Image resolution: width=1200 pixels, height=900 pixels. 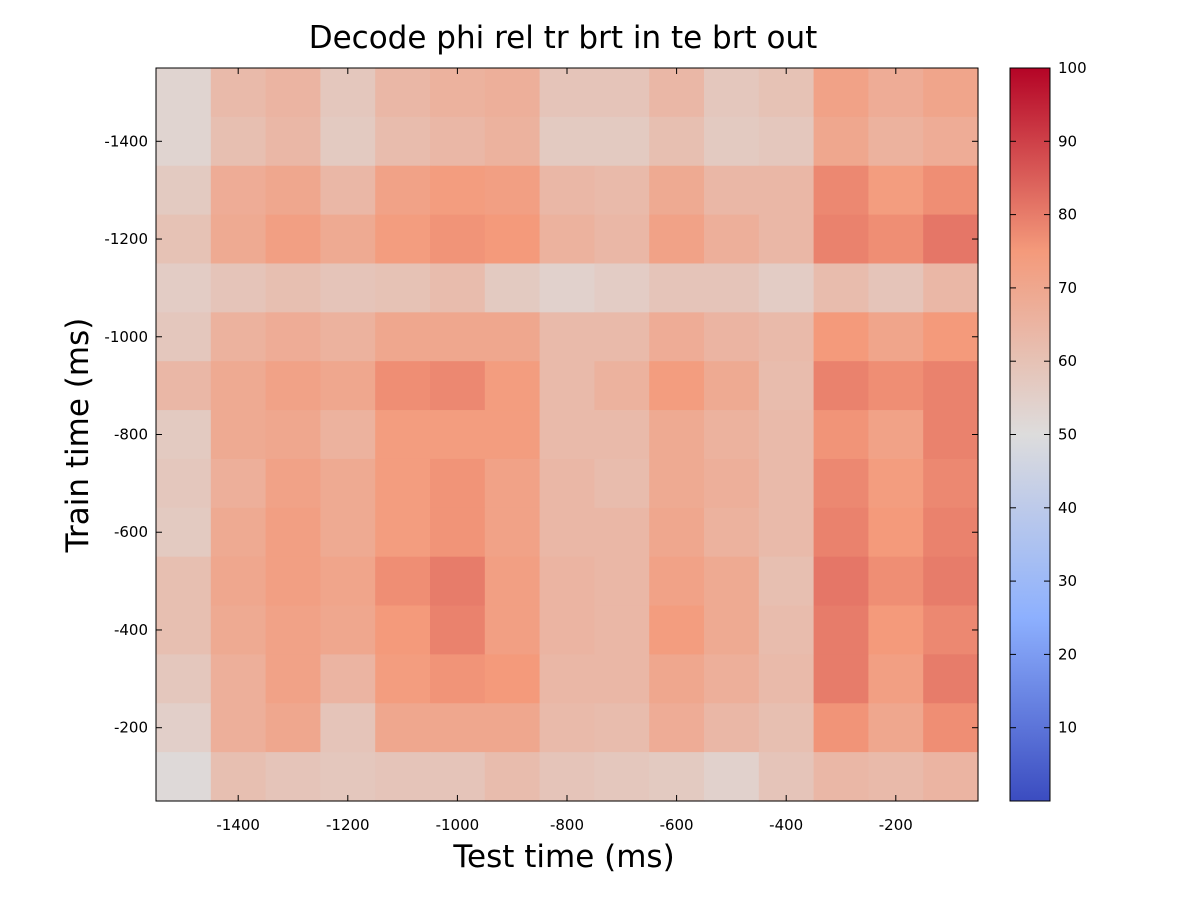 What do you see at coordinates (131, 532) in the screenshot?
I see `y-tick-label: -600` at bounding box center [131, 532].